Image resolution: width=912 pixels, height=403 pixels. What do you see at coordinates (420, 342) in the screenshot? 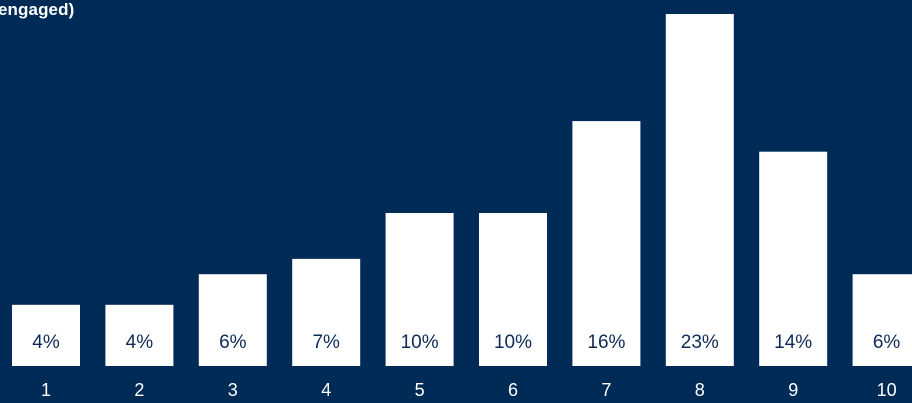
I see `bar-value-label-5: 10%` at bounding box center [420, 342].